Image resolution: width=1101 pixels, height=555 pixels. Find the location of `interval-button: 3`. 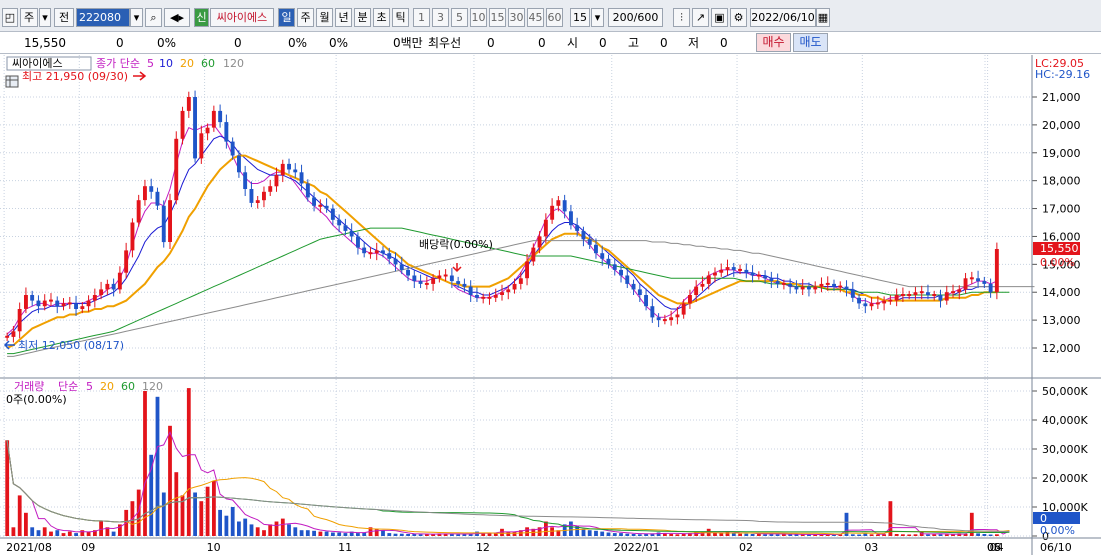

interval-button: 3 is located at coordinates (440, 17).